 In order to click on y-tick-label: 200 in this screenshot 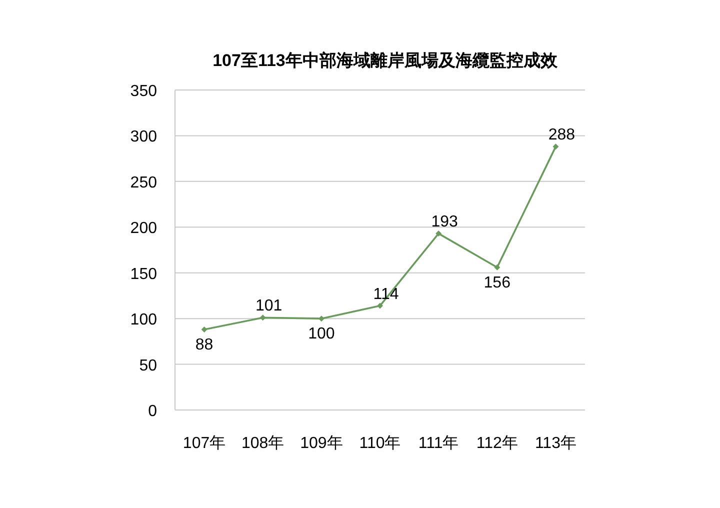, I will do `click(144, 229)`.